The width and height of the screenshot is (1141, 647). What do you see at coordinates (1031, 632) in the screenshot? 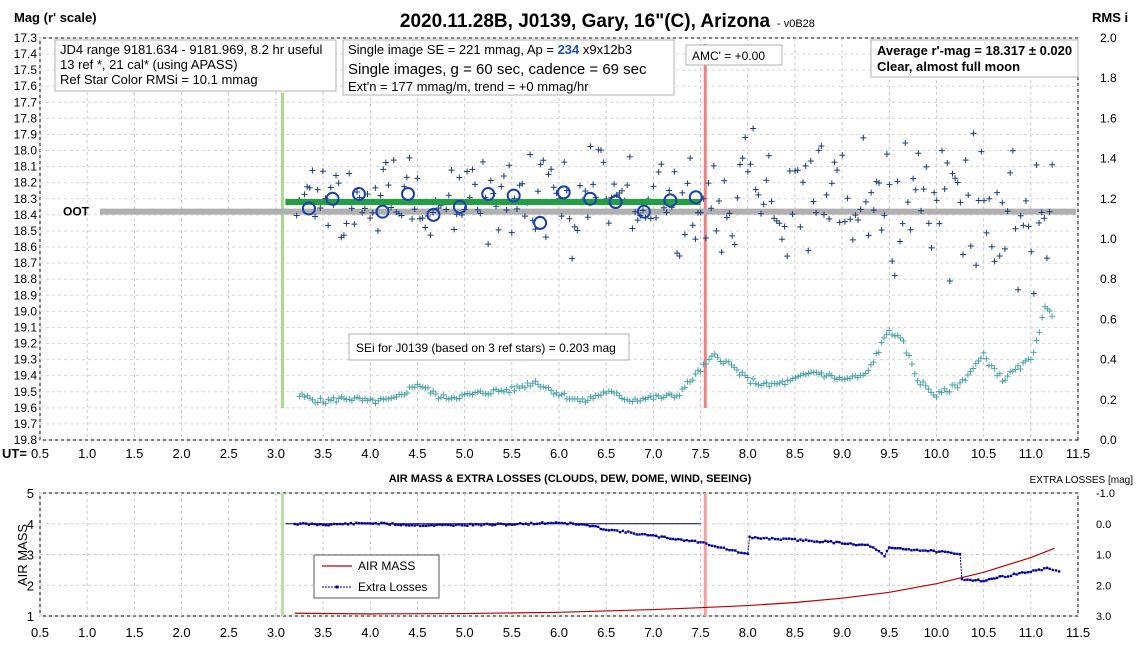
I see `x-tick-label: 11.0` at bounding box center [1031, 632].